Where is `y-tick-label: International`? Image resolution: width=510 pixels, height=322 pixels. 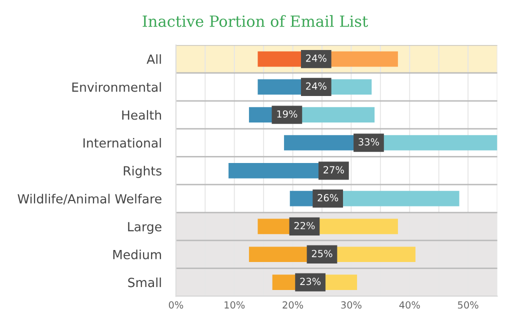
y-tick-label: International is located at coordinates (122, 143).